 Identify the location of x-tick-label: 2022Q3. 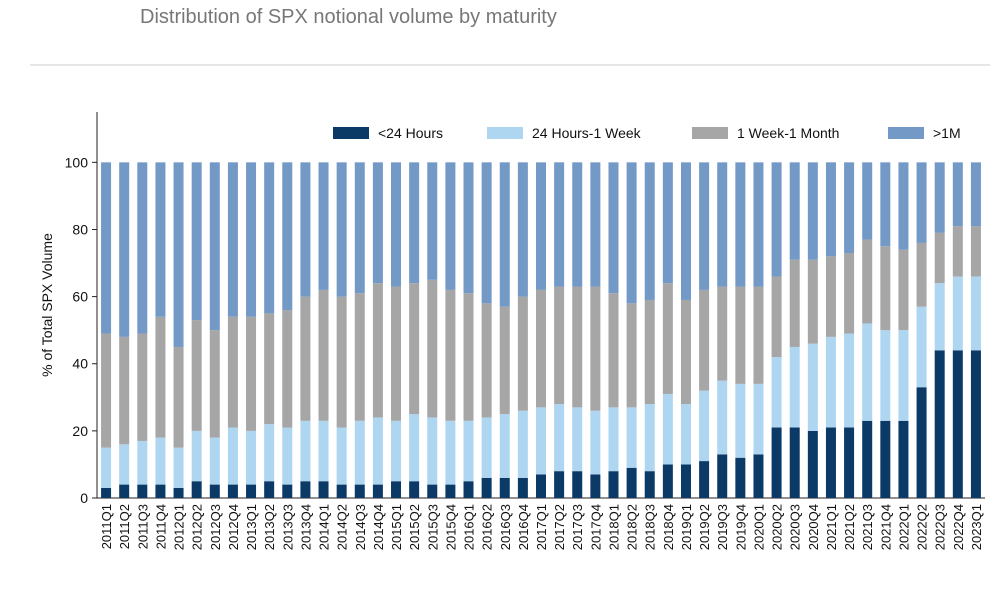
(940, 527).